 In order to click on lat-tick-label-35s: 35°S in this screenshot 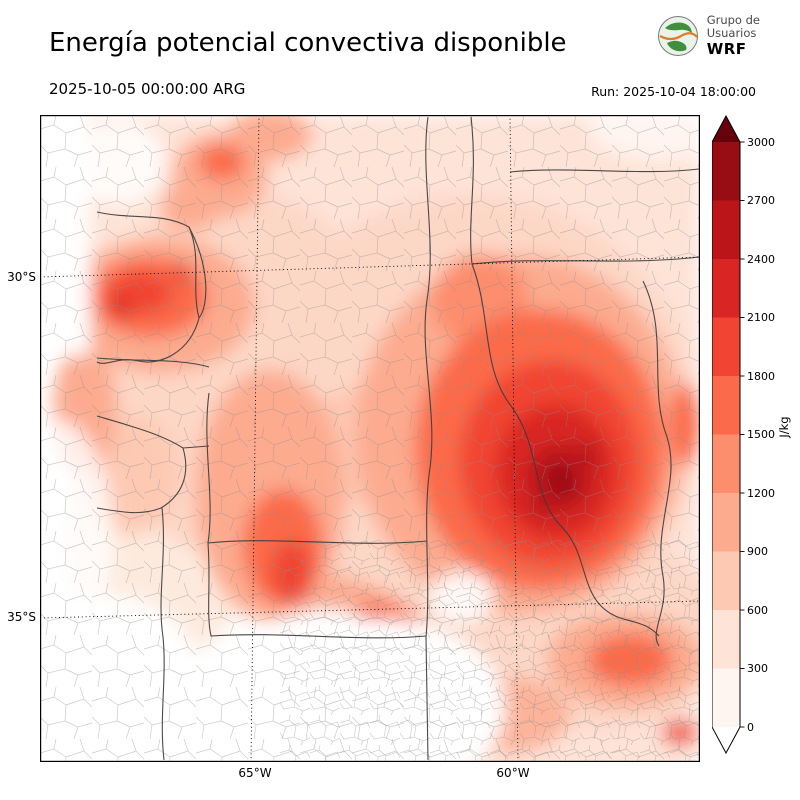, I will do `click(21, 617)`.